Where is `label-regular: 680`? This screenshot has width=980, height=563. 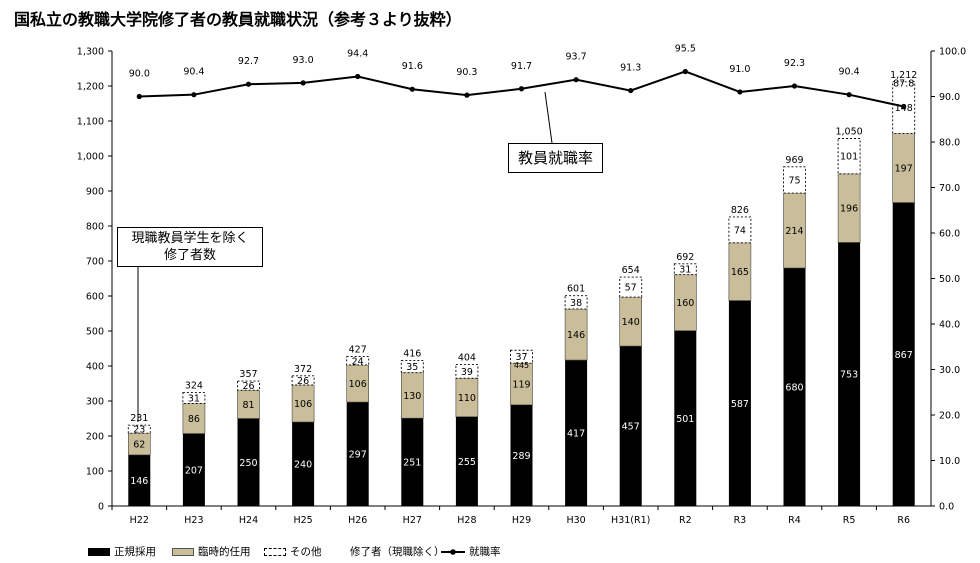 label-regular: 680 is located at coordinates (794, 388).